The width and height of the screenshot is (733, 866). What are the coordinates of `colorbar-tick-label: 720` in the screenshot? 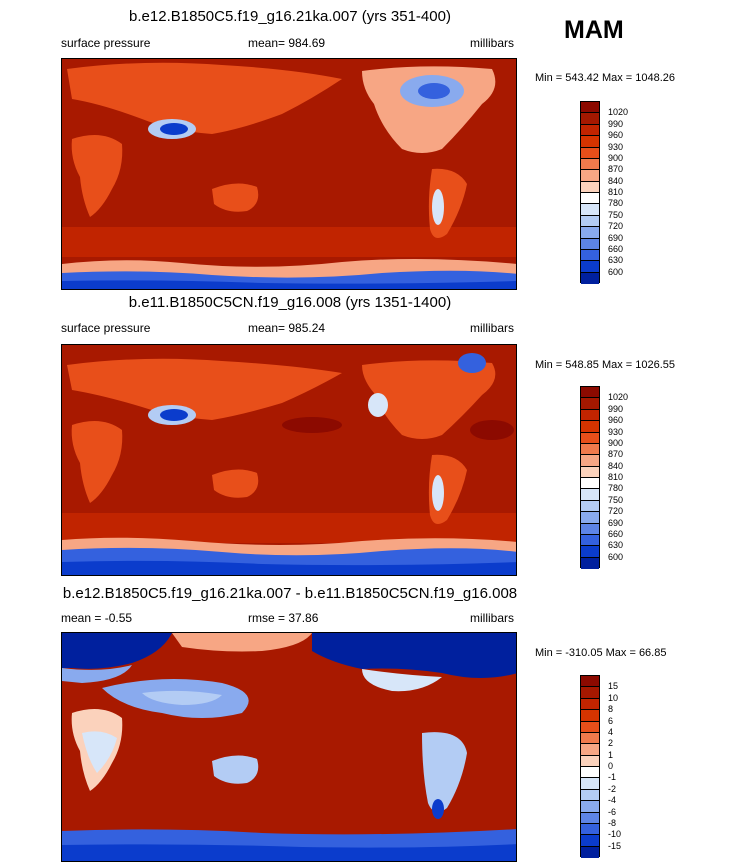 It's located at (616, 226).